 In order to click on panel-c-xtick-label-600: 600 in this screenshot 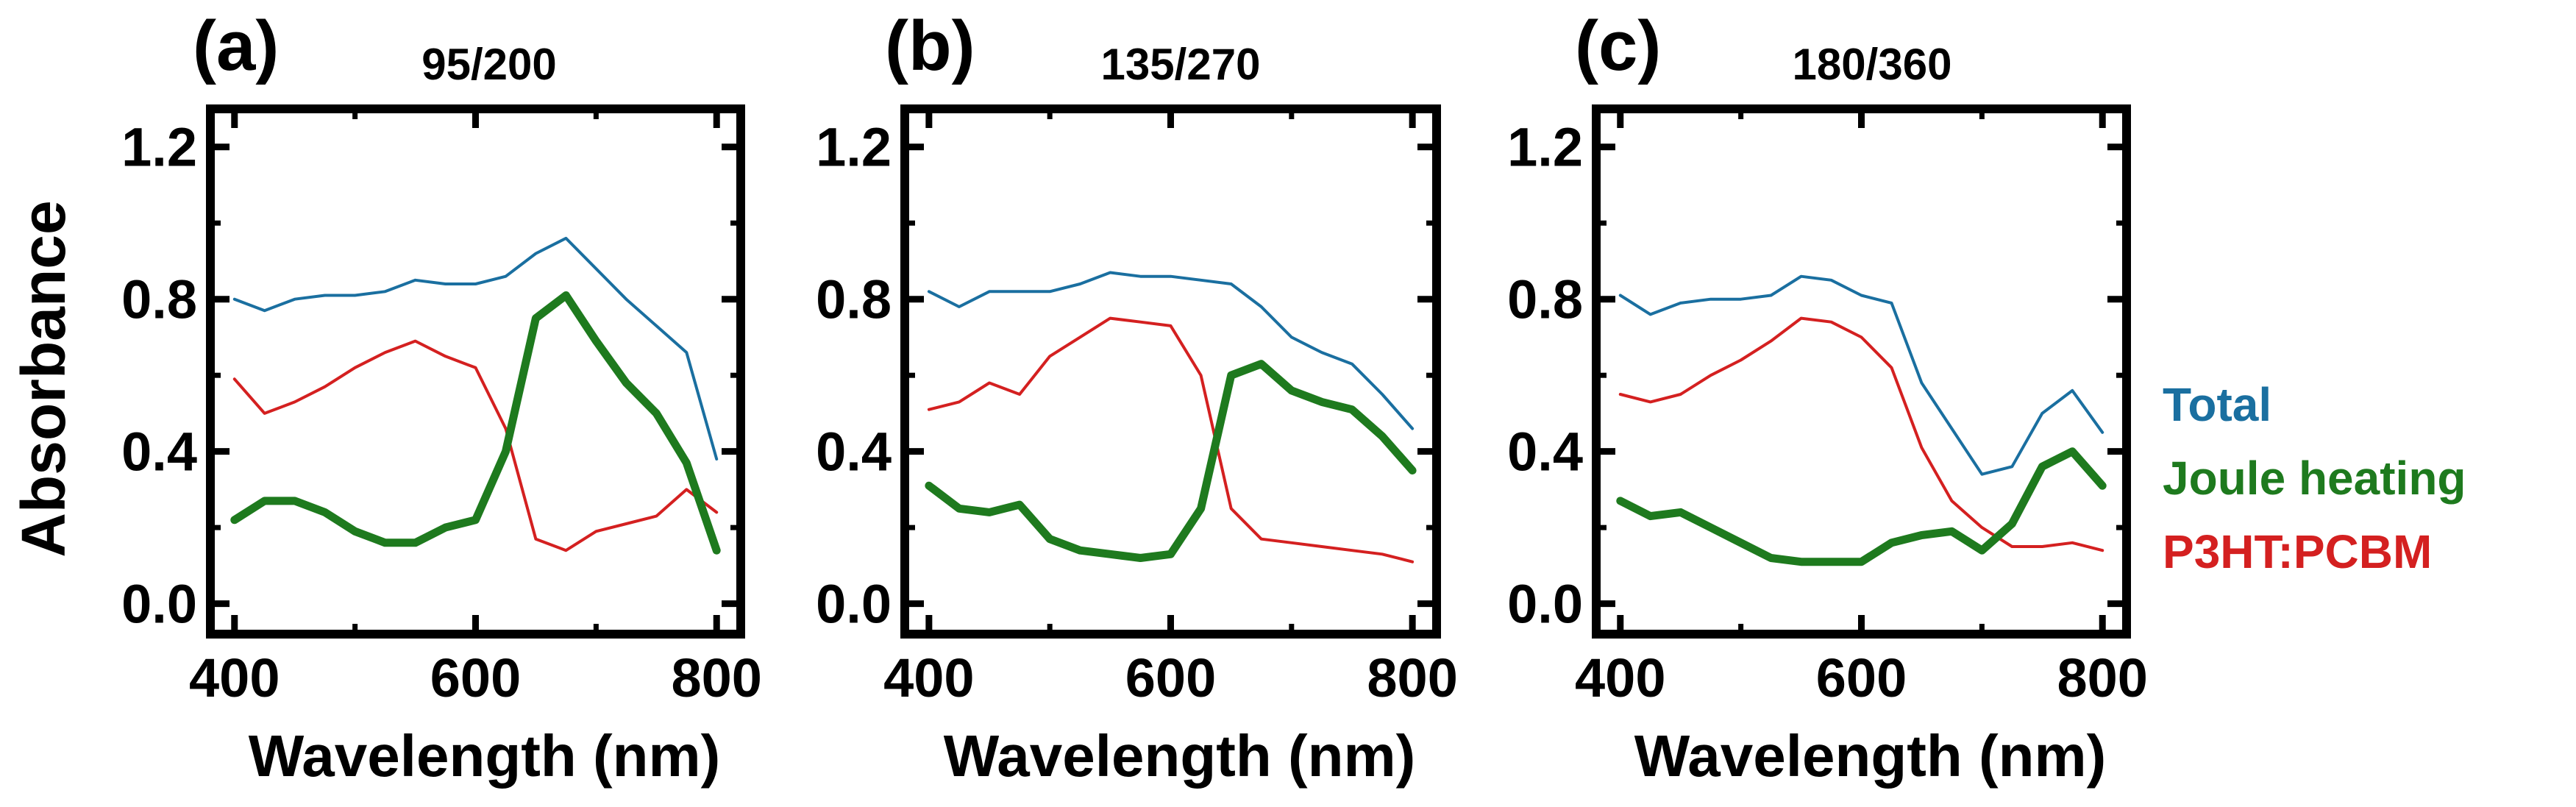, I will do `click(1861, 677)`.